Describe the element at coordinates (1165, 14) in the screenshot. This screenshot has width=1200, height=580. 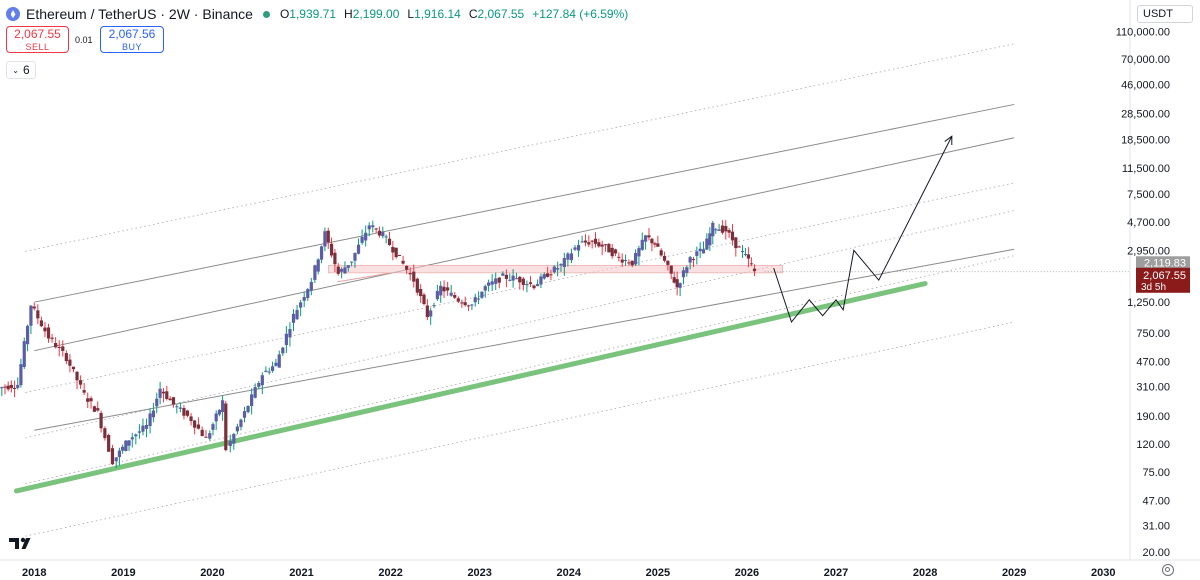
I see `currency-selector: USDT` at that location.